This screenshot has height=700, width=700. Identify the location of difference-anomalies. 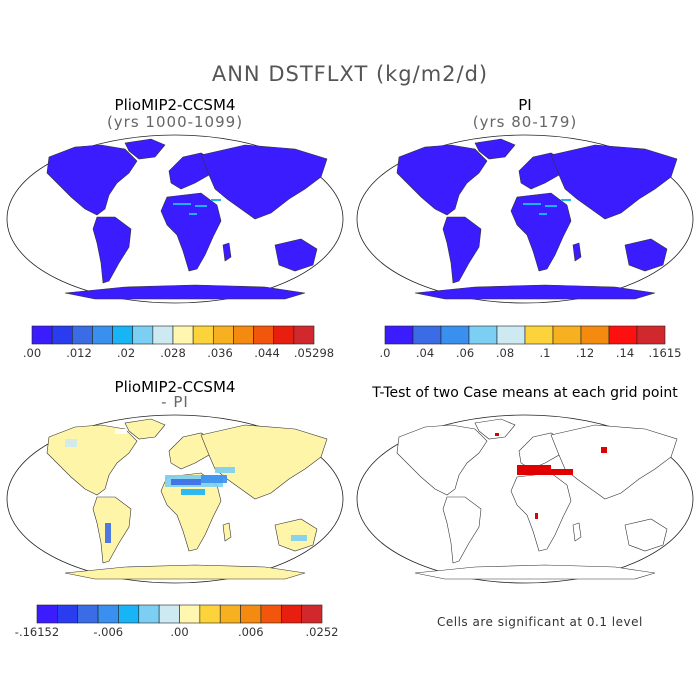
(186, 486).